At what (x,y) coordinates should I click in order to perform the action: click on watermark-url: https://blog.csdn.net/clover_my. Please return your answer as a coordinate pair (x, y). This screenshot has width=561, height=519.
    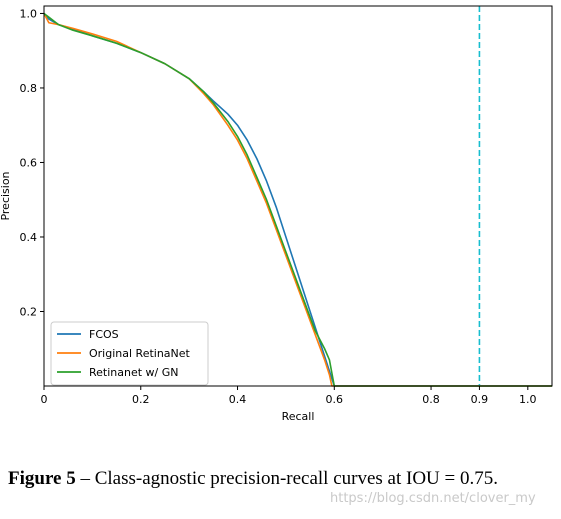
    Looking at the image, I should click on (433, 498).